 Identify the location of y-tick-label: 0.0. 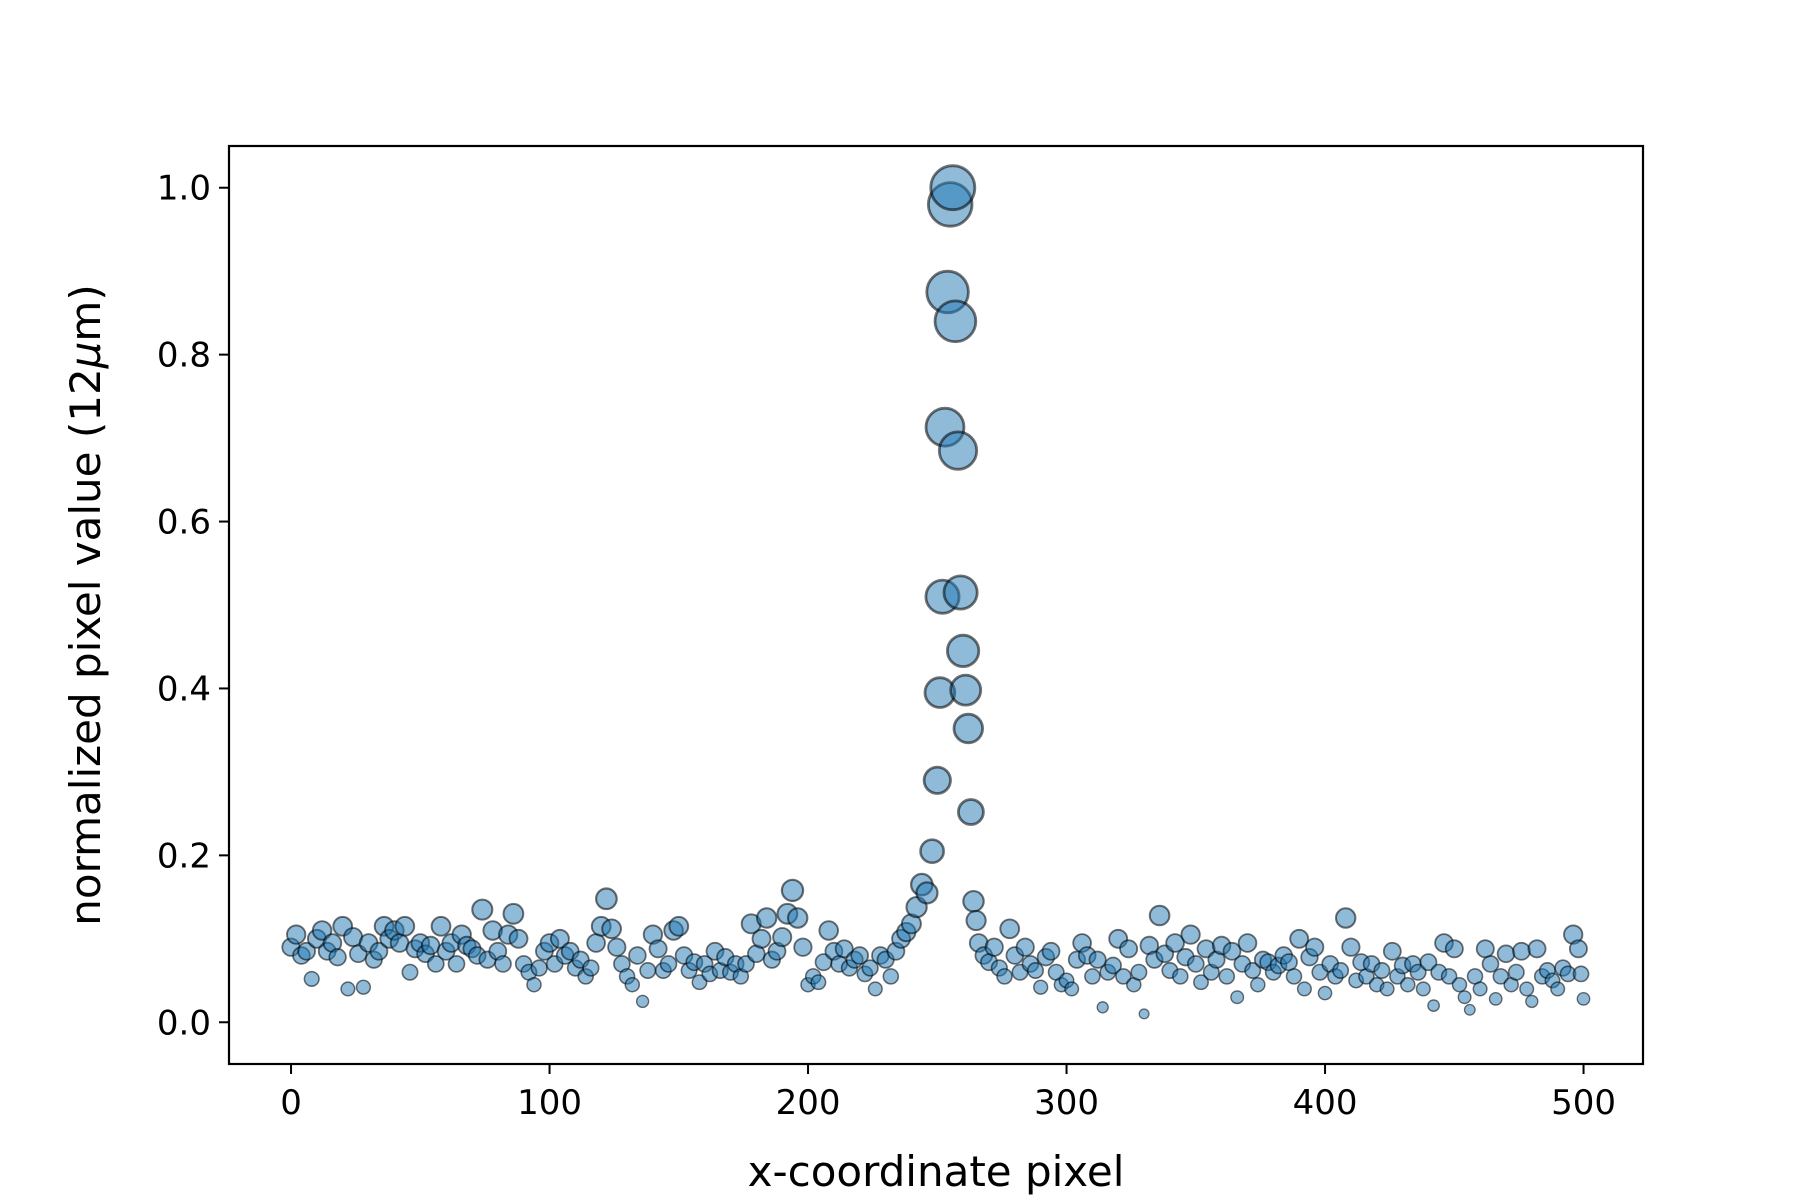
(184, 1023).